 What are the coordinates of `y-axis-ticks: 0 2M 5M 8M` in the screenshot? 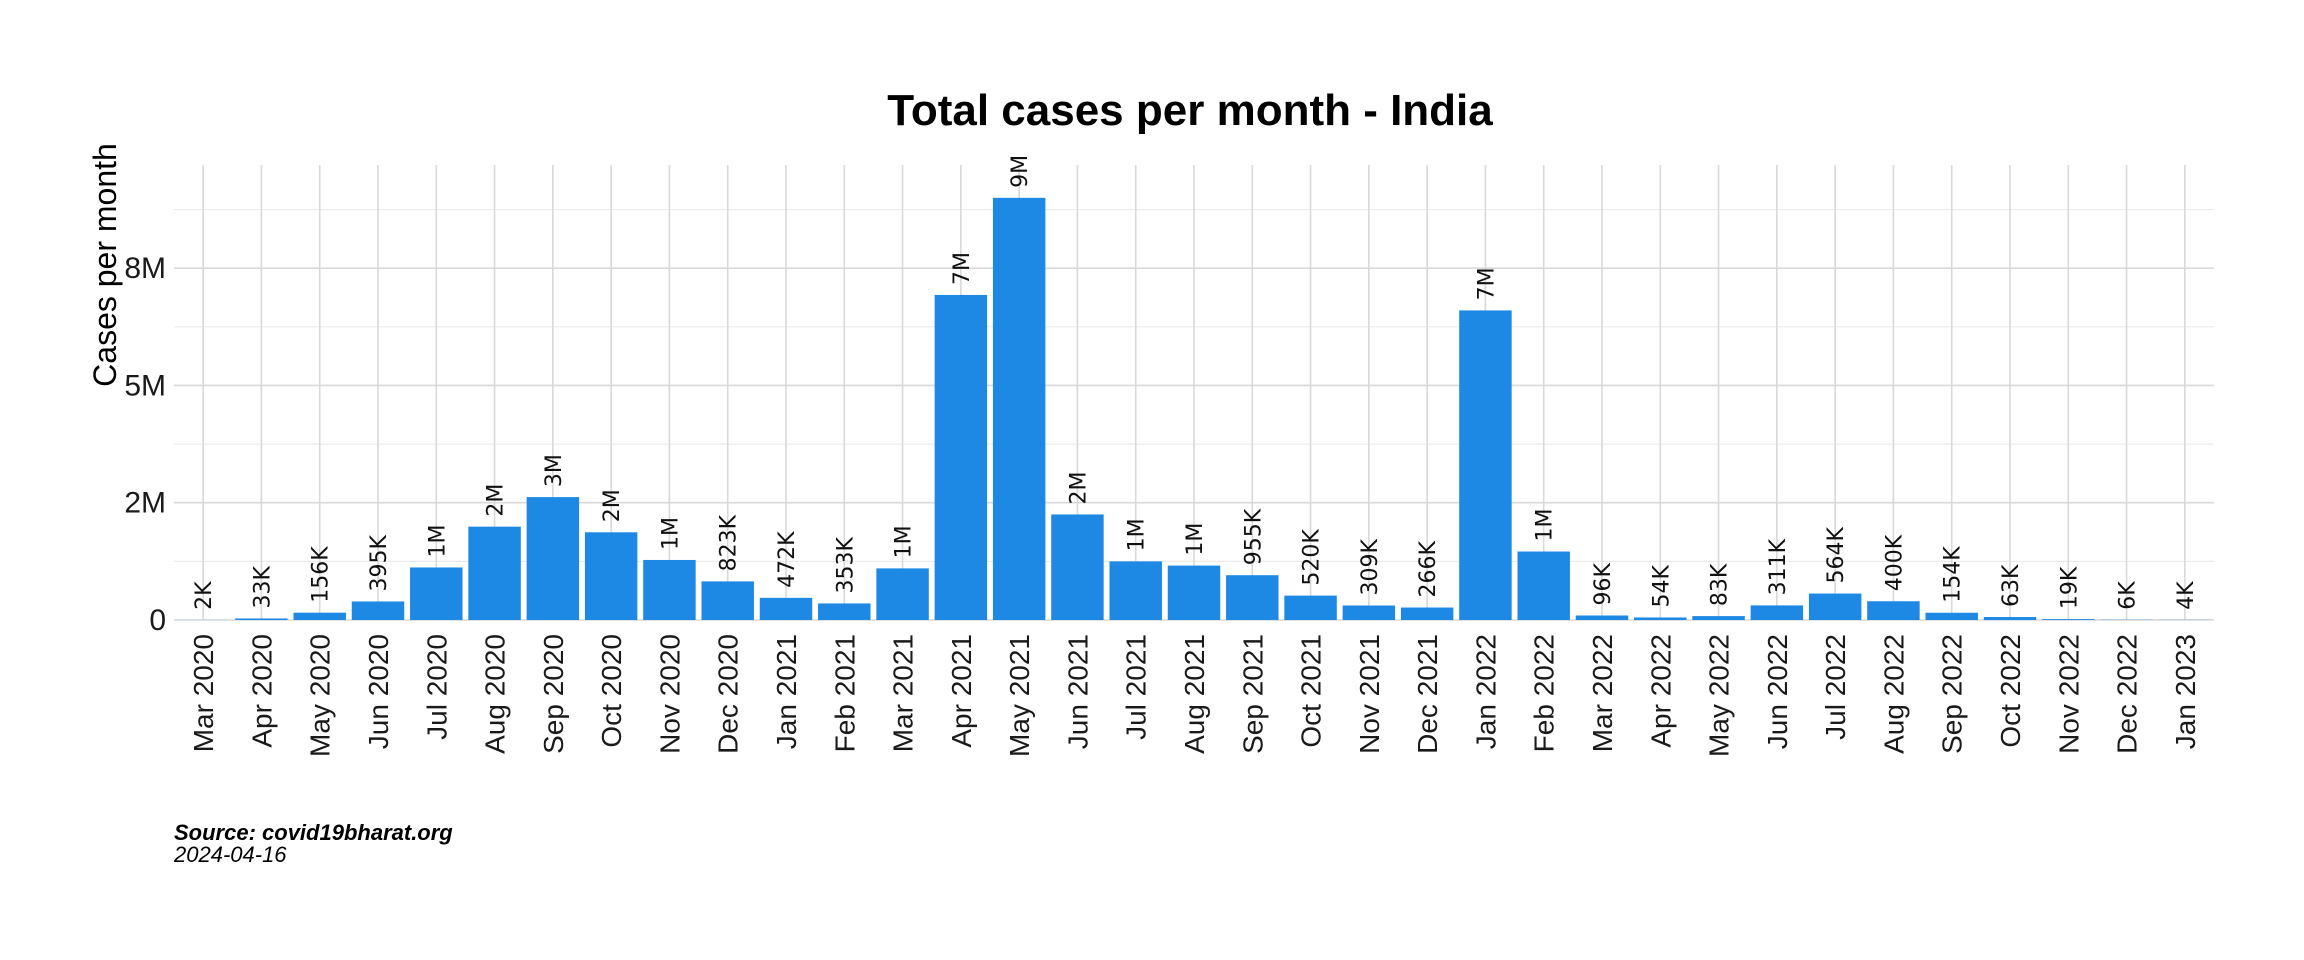 It's located at (145, 444).